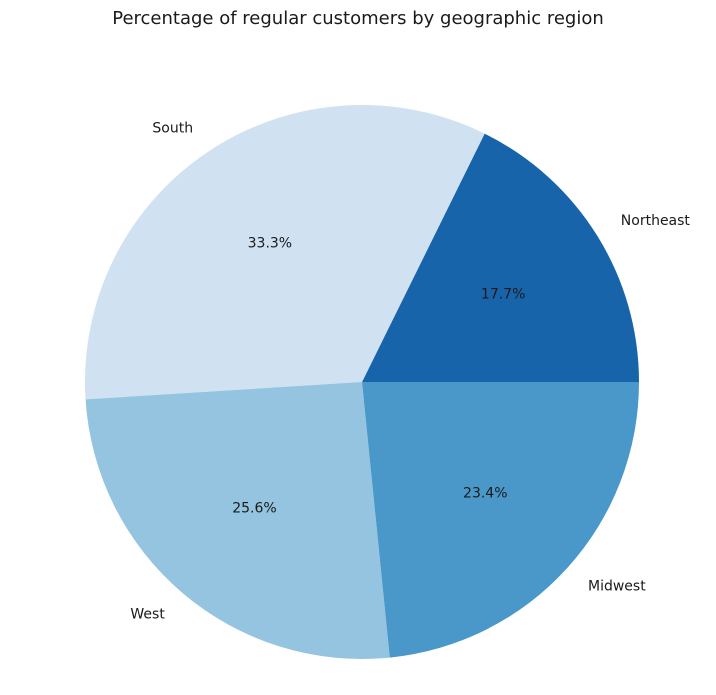 This screenshot has height=695, width=716. Describe the element at coordinates (485, 493) in the screenshot. I see `pct-label-midwest: 23.4%` at that location.